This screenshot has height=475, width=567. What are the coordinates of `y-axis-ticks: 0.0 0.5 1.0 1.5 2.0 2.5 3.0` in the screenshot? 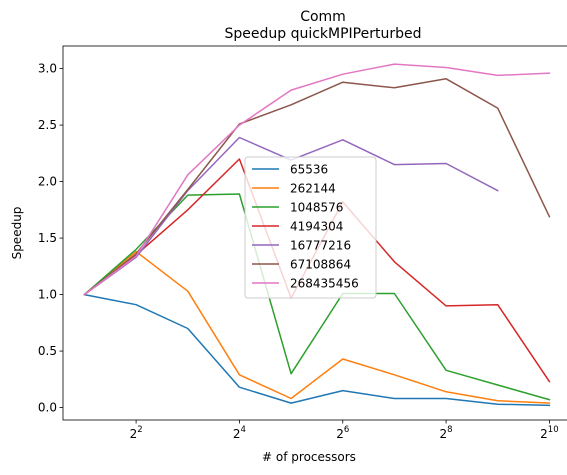 It's located at (50, 238).